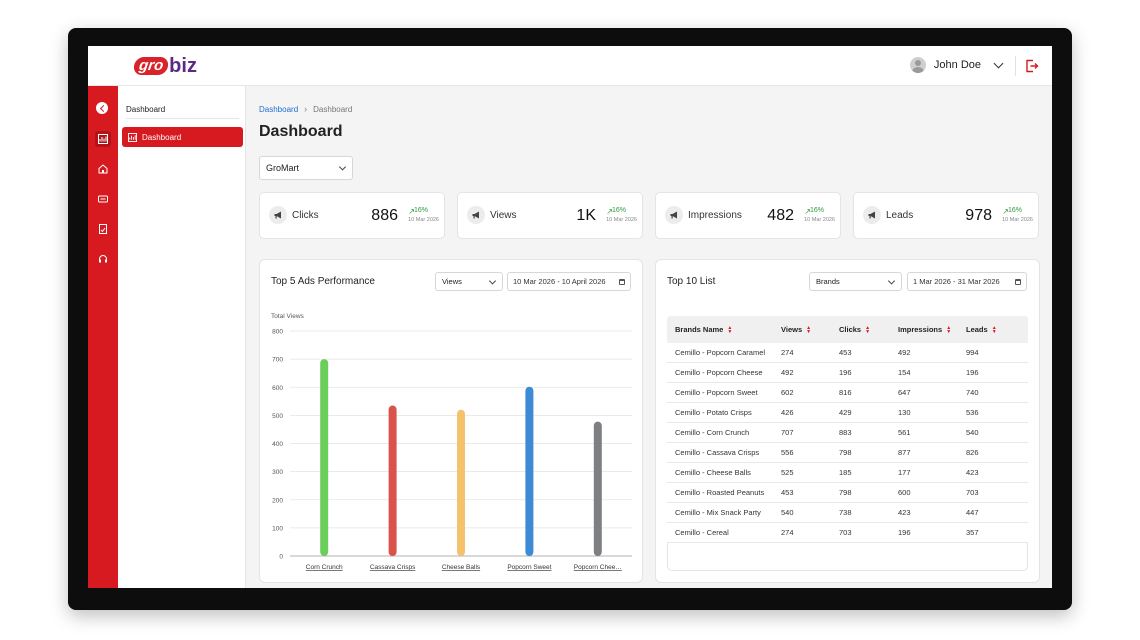  I want to click on table-row: Cemillo - Potato Crisps 426 429 130 536, so click(847, 413).